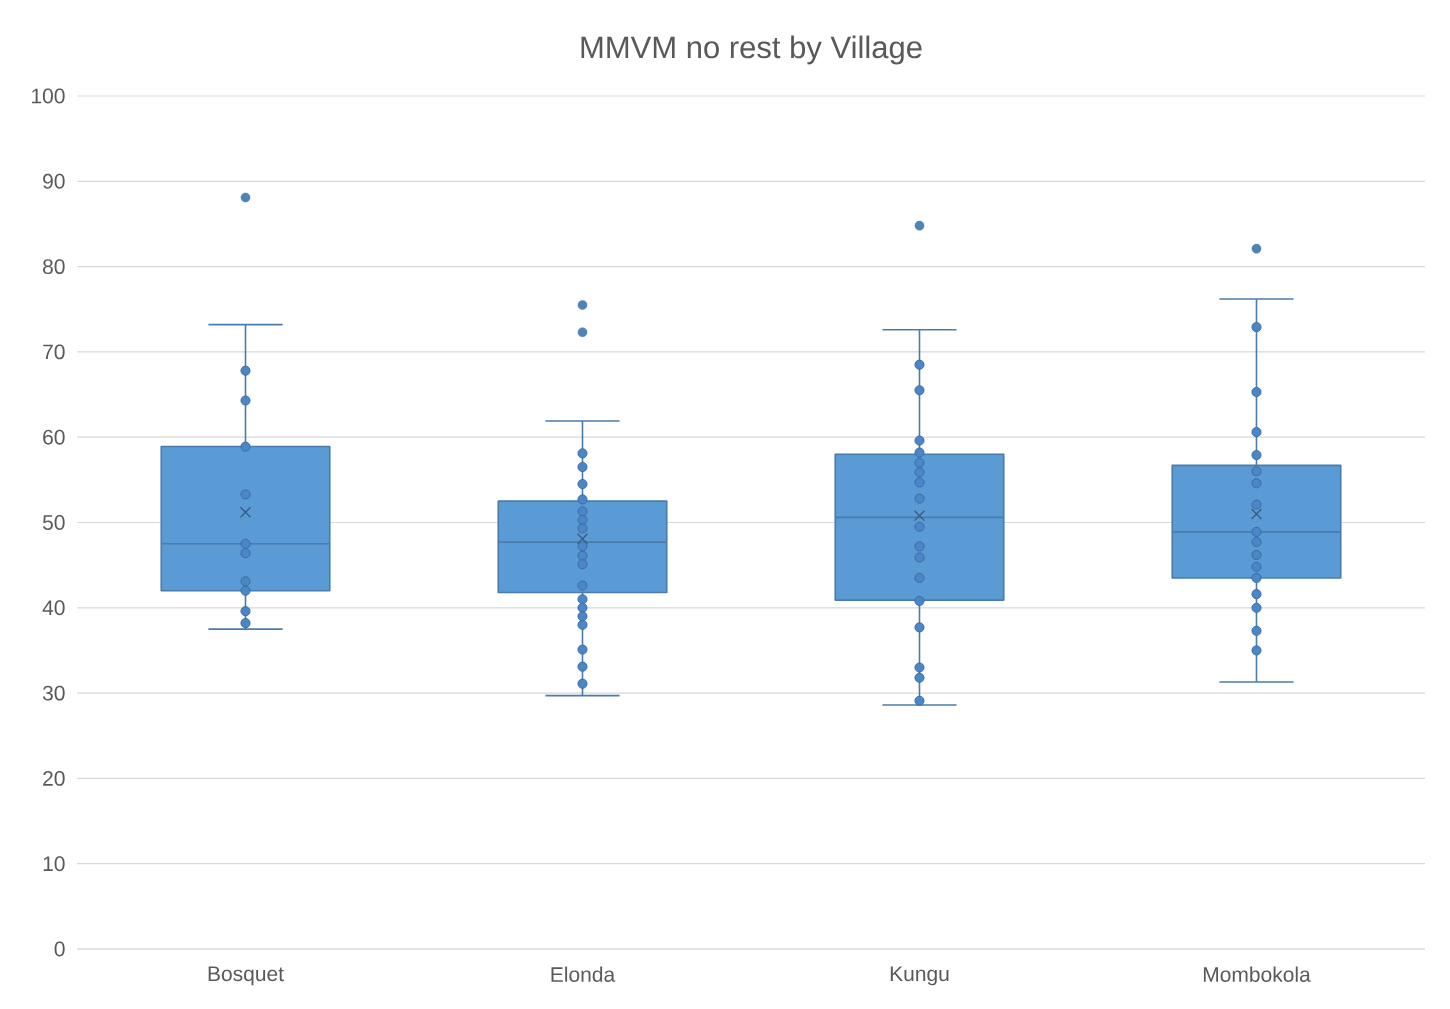 The width and height of the screenshot is (1450, 1009). Describe the element at coordinates (583, 974) in the screenshot. I see `x-tick-label: Elonda` at that location.